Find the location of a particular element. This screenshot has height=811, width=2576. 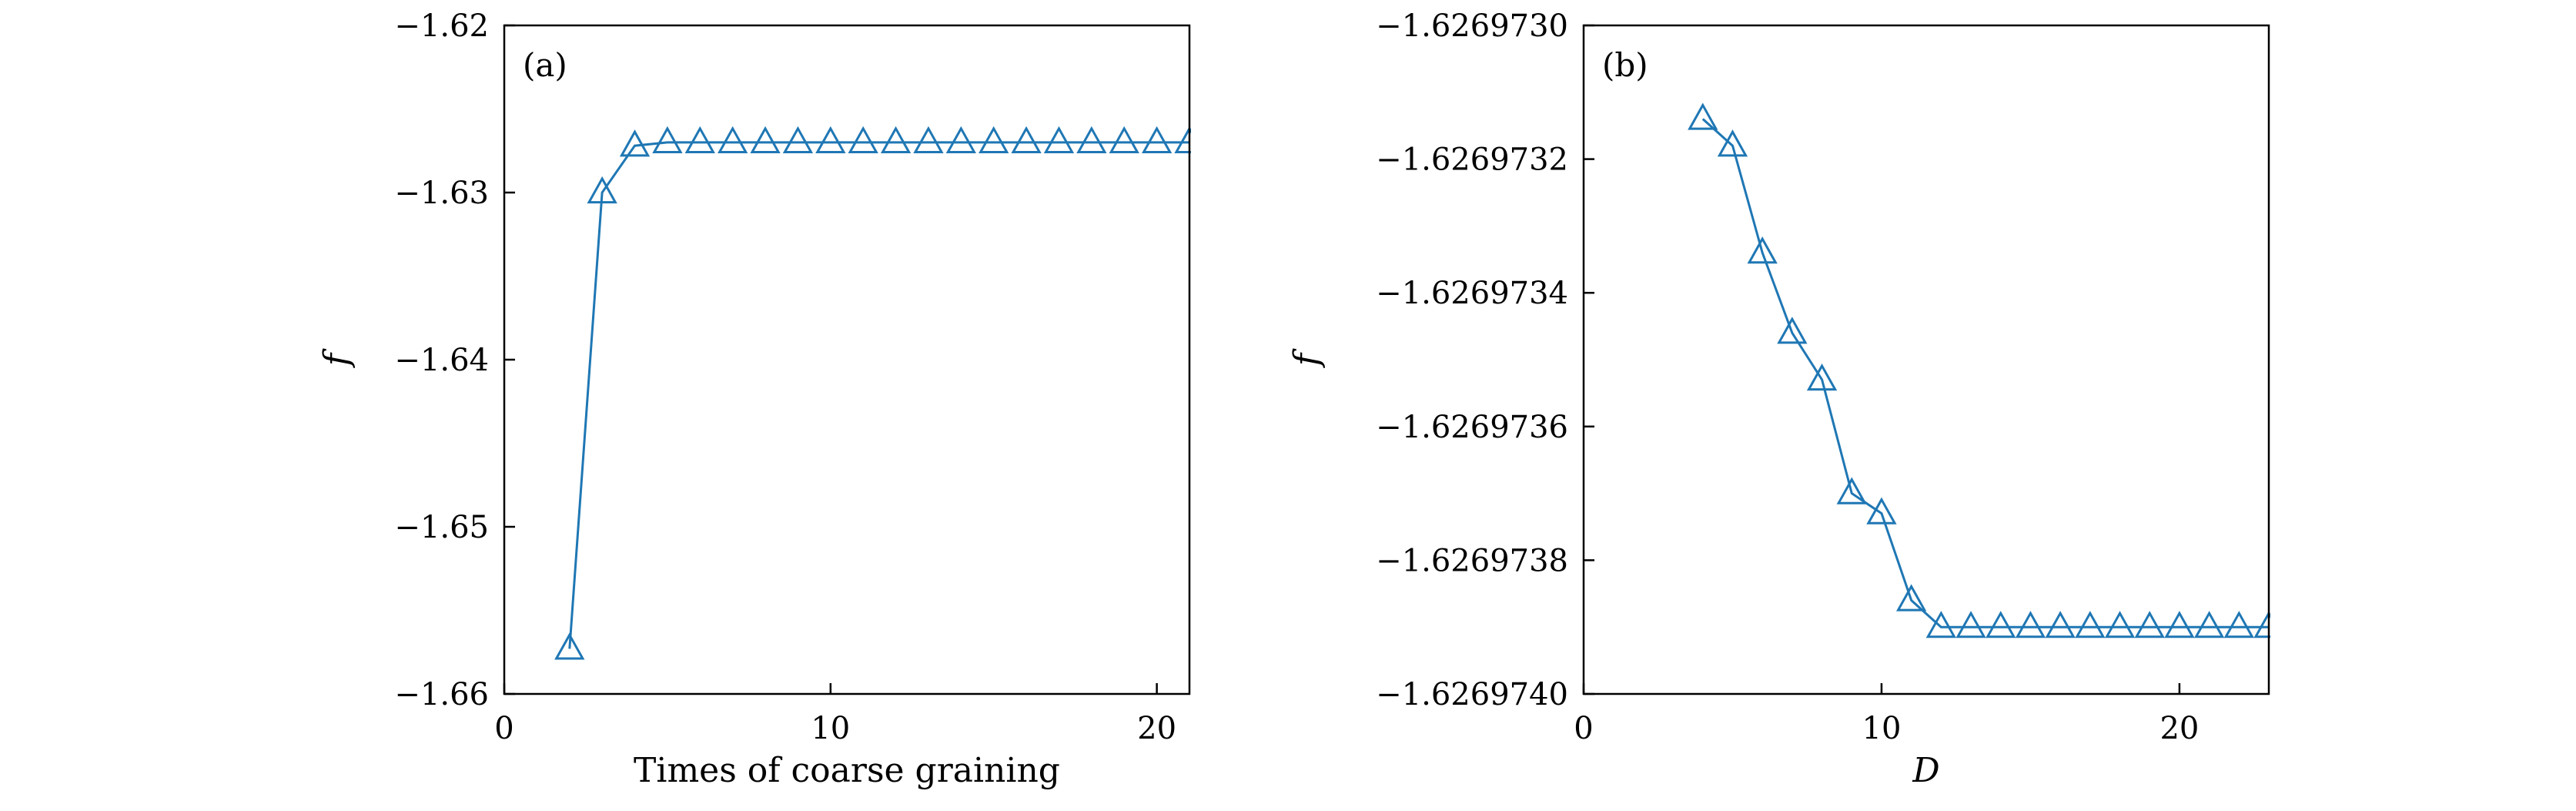

series-line is located at coordinates (1985, 373).